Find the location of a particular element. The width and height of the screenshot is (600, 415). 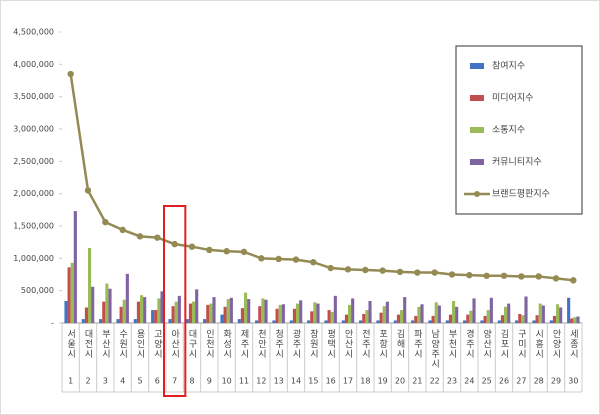

x-tick-label: 안양시 is located at coordinates (556, 344).